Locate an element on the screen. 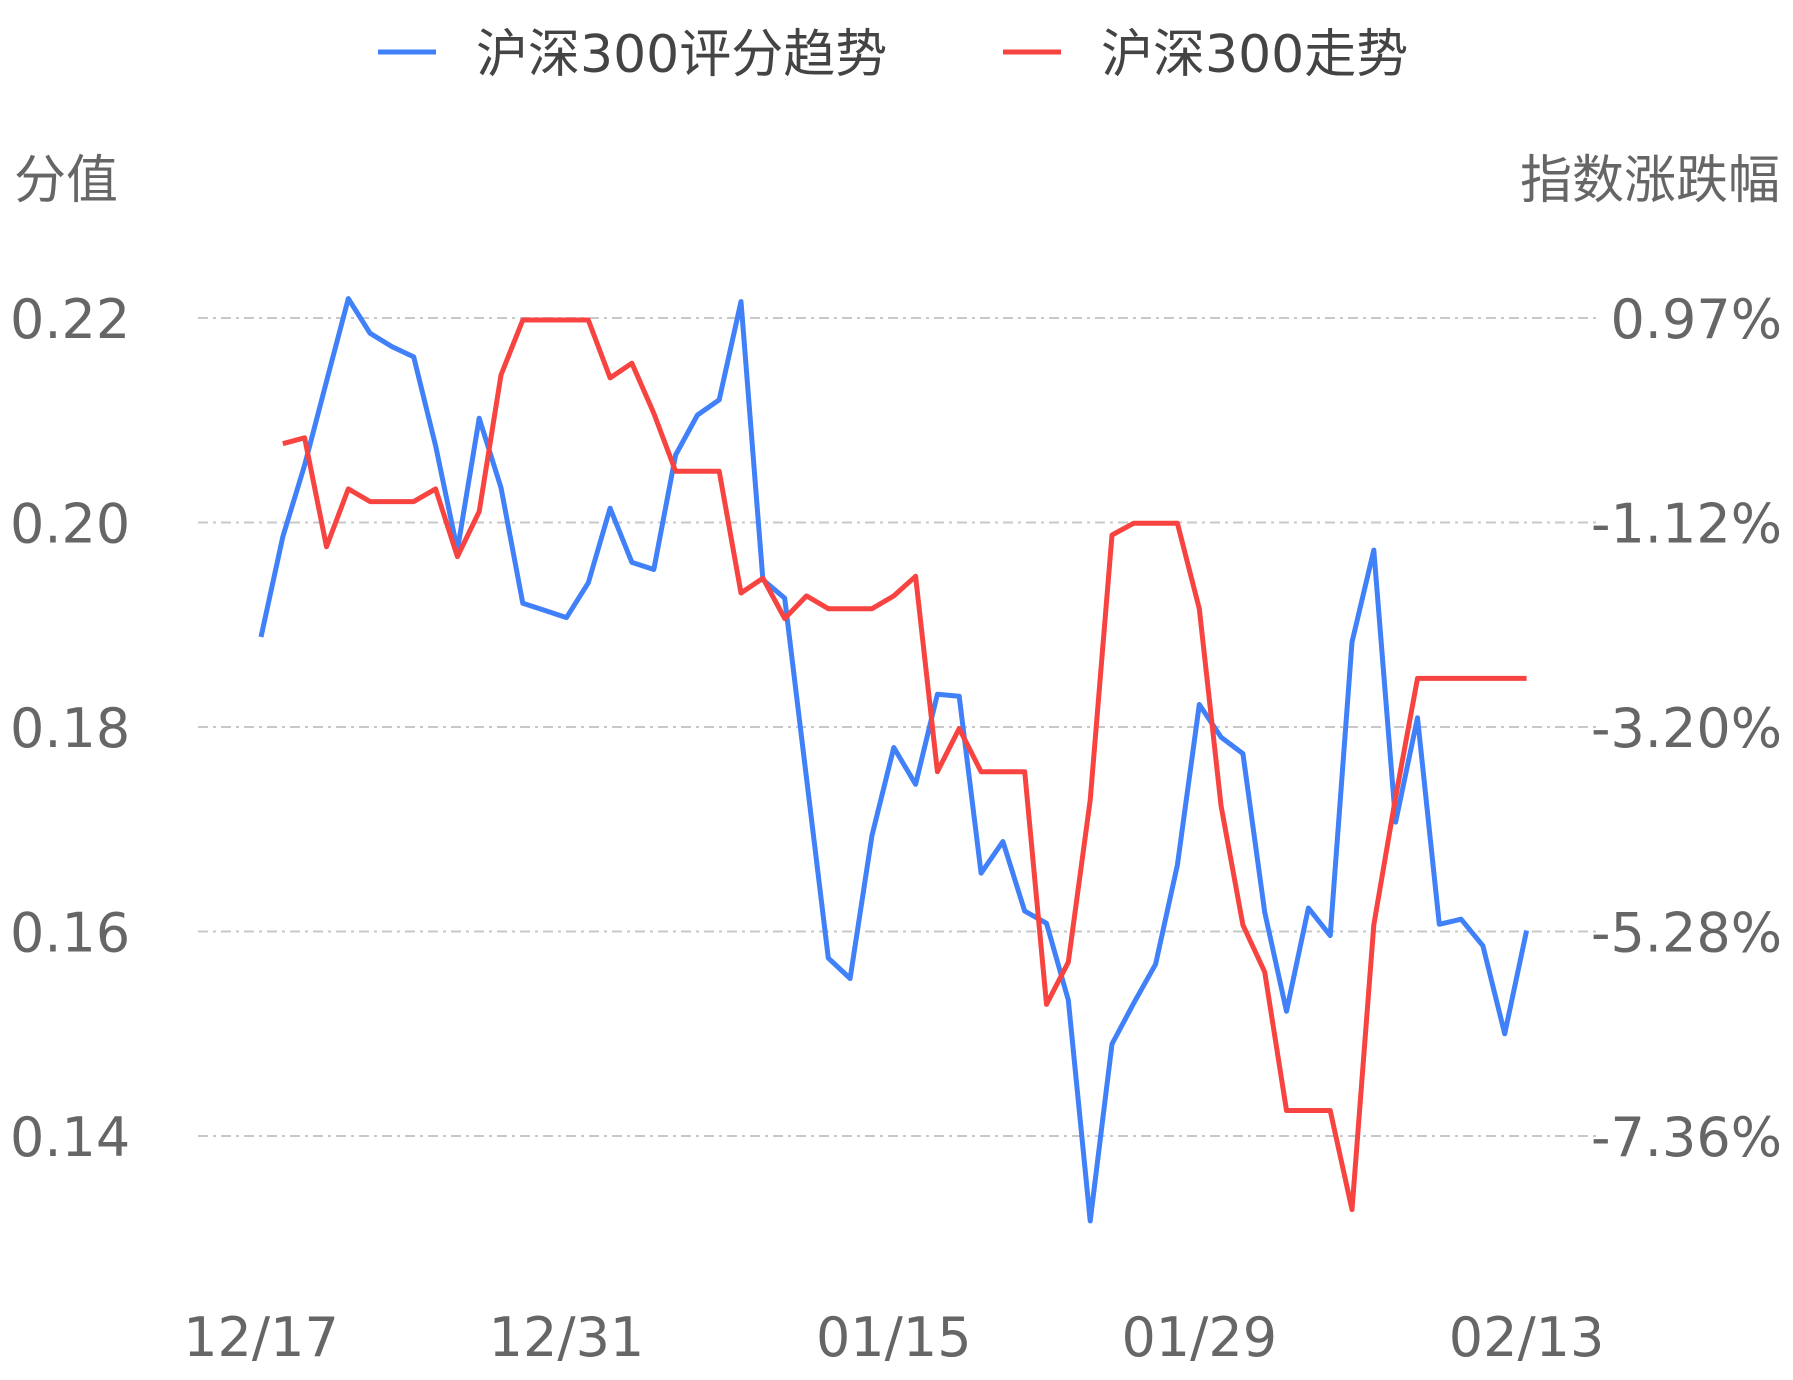 The image size is (1793, 1380). x-tick-label: 02/13 is located at coordinates (1527, 1337).